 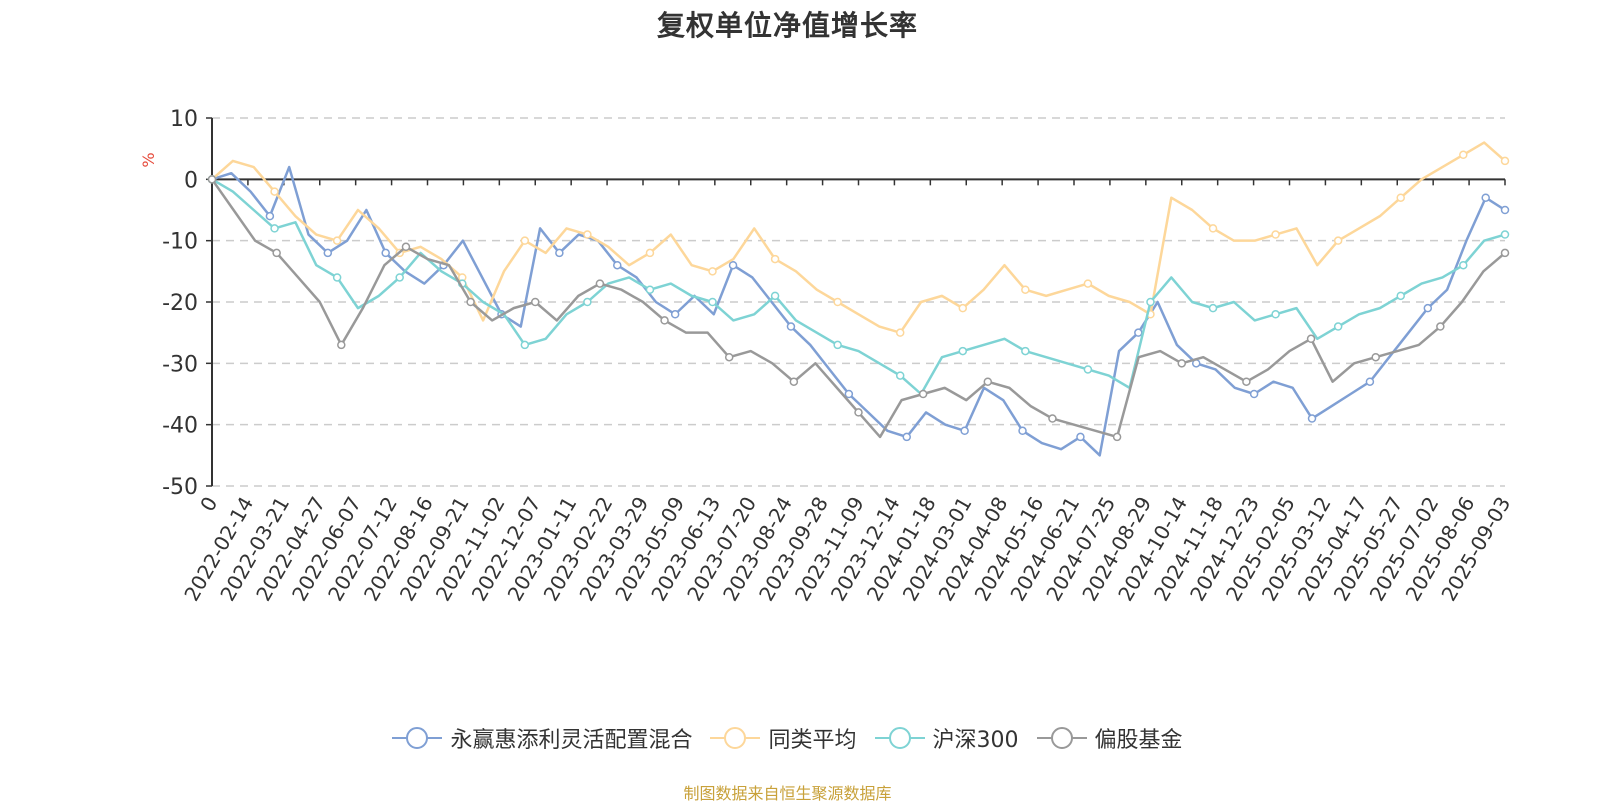 I want to click on legend-item: 沪深300, so click(x=946, y=738).